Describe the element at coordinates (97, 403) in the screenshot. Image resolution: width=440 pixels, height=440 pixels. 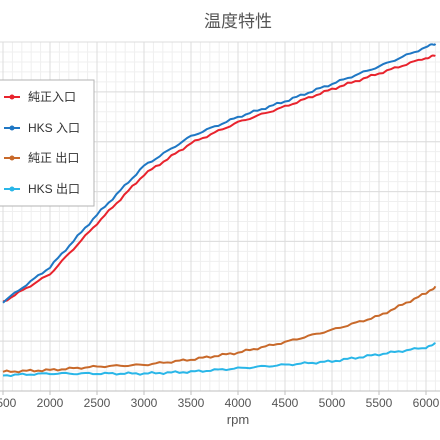
I see `x-tick-label: 2500` at that location.